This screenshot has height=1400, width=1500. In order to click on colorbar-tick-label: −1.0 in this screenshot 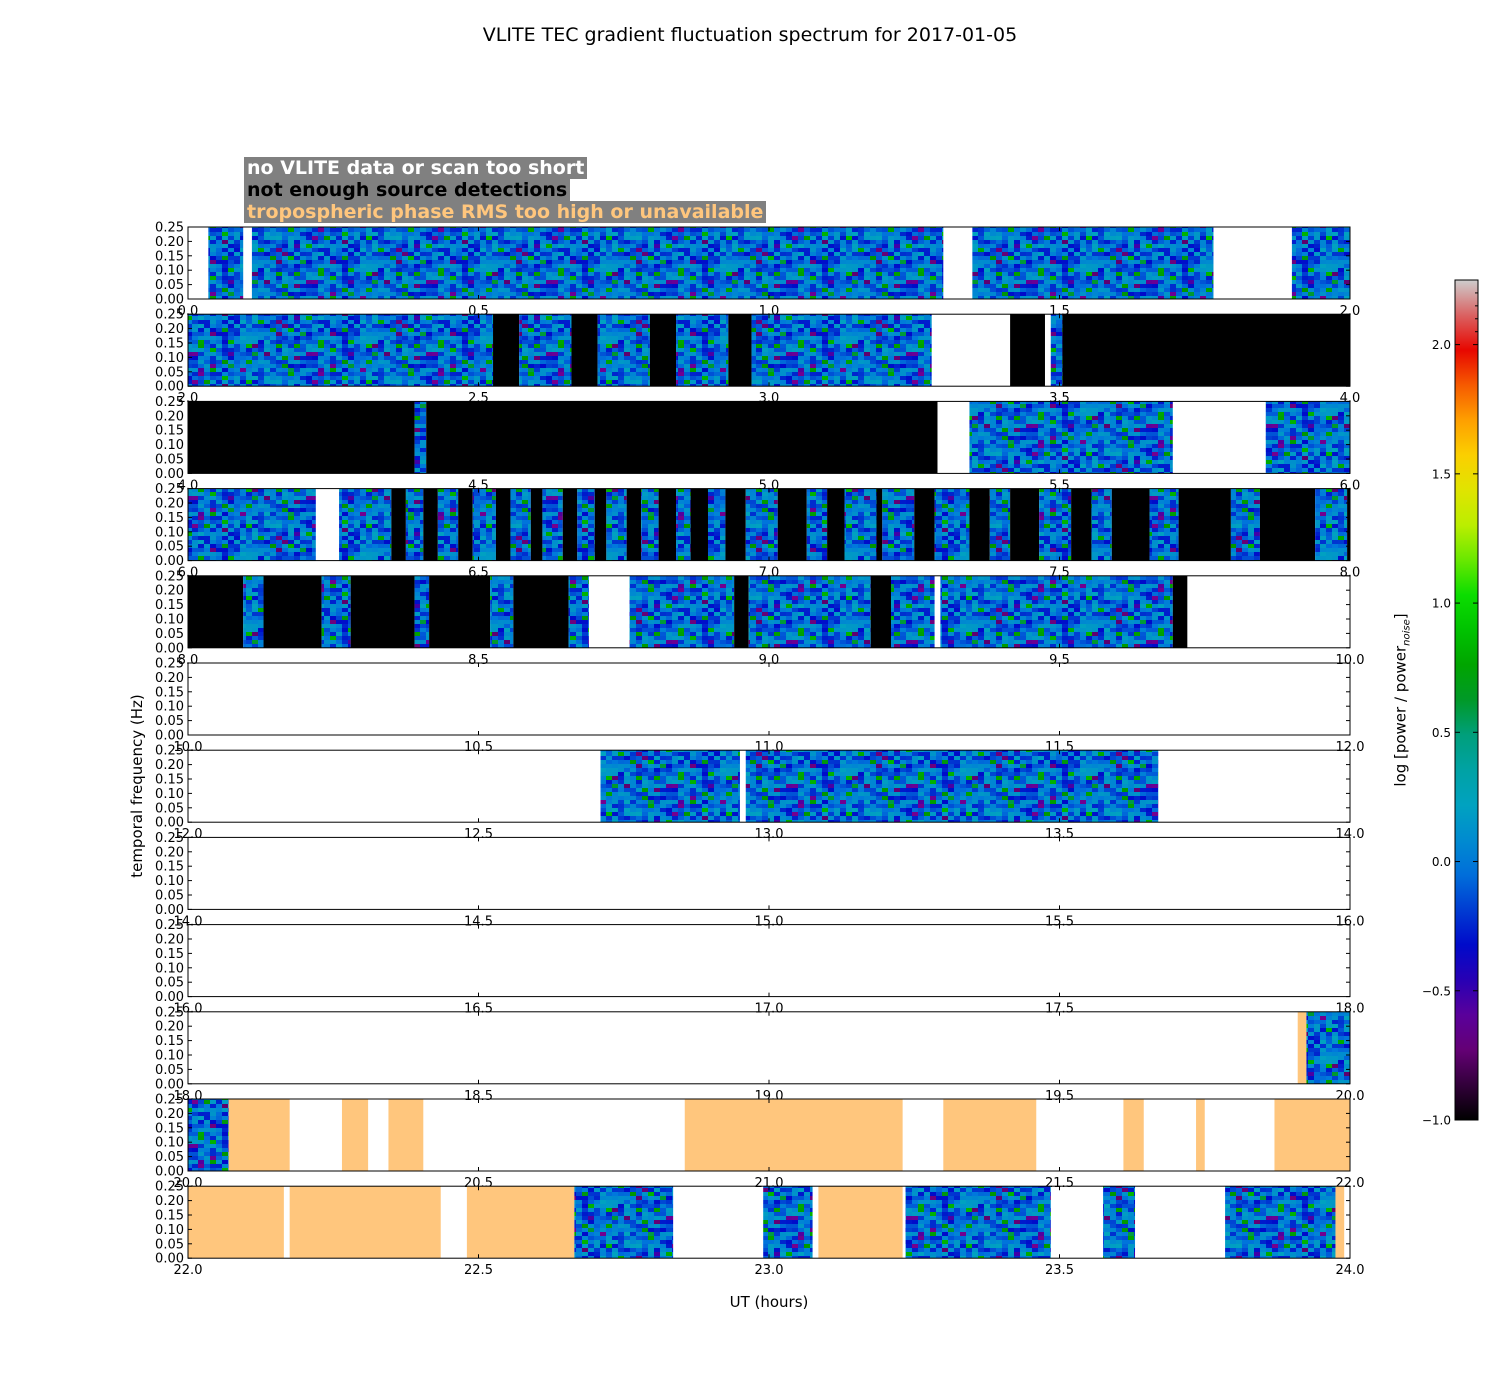, I will do `click(1436, 1121)`.